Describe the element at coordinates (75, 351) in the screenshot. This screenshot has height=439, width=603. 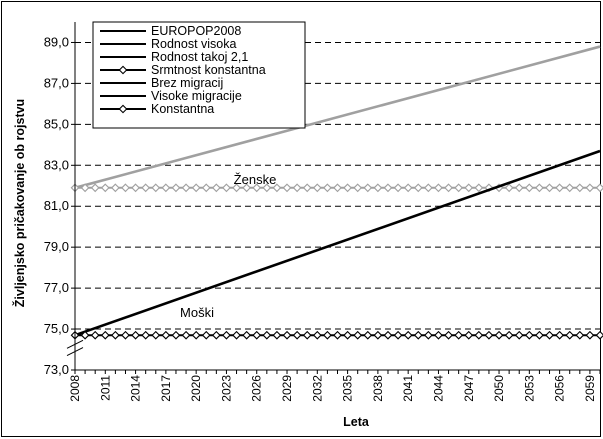
I see `axis-break-mark` at that location.